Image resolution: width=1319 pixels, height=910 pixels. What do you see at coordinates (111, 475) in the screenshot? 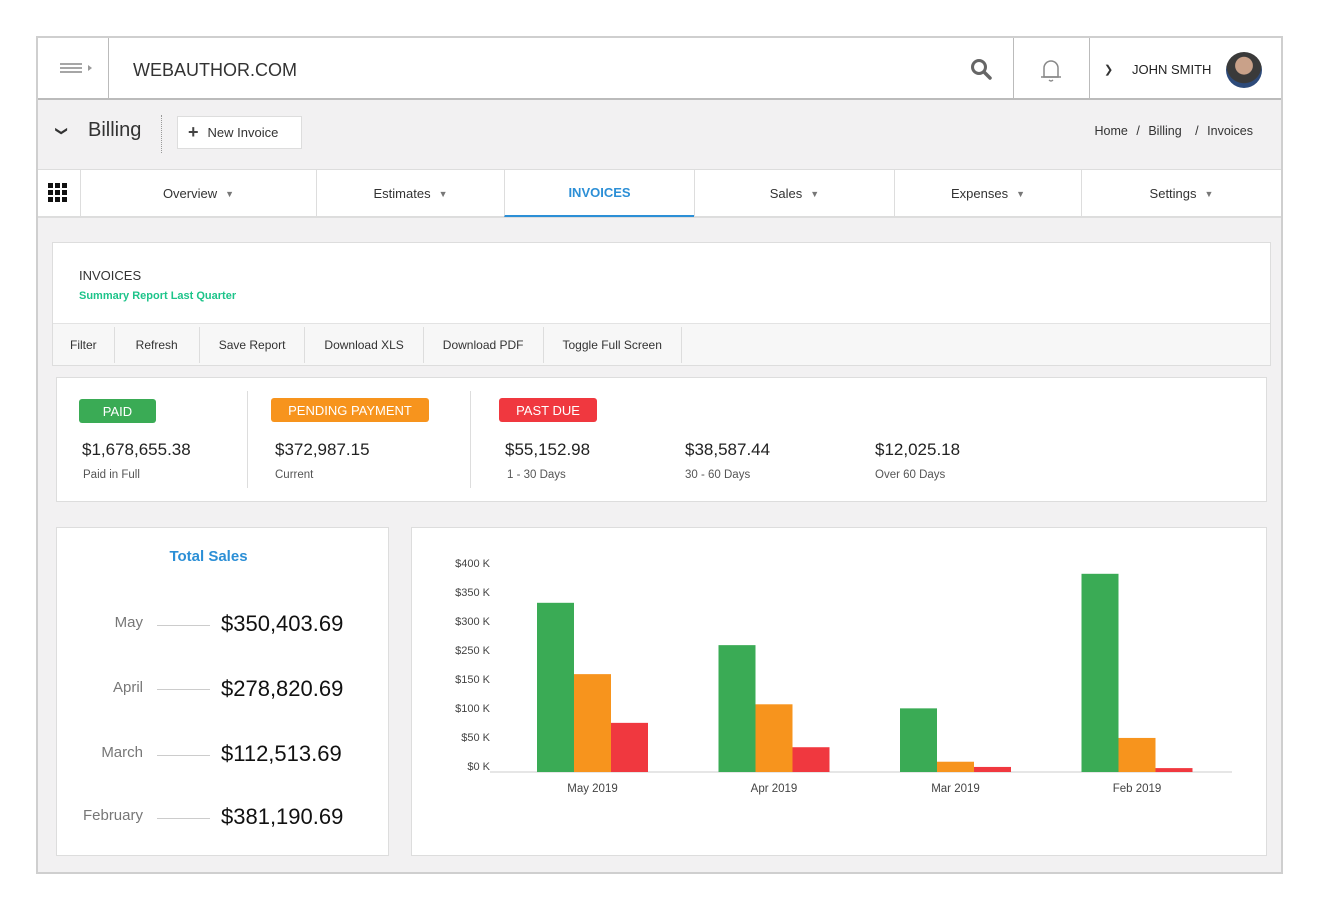
I see `paid-label: Paid in Full` at bounding box center [111, 475].